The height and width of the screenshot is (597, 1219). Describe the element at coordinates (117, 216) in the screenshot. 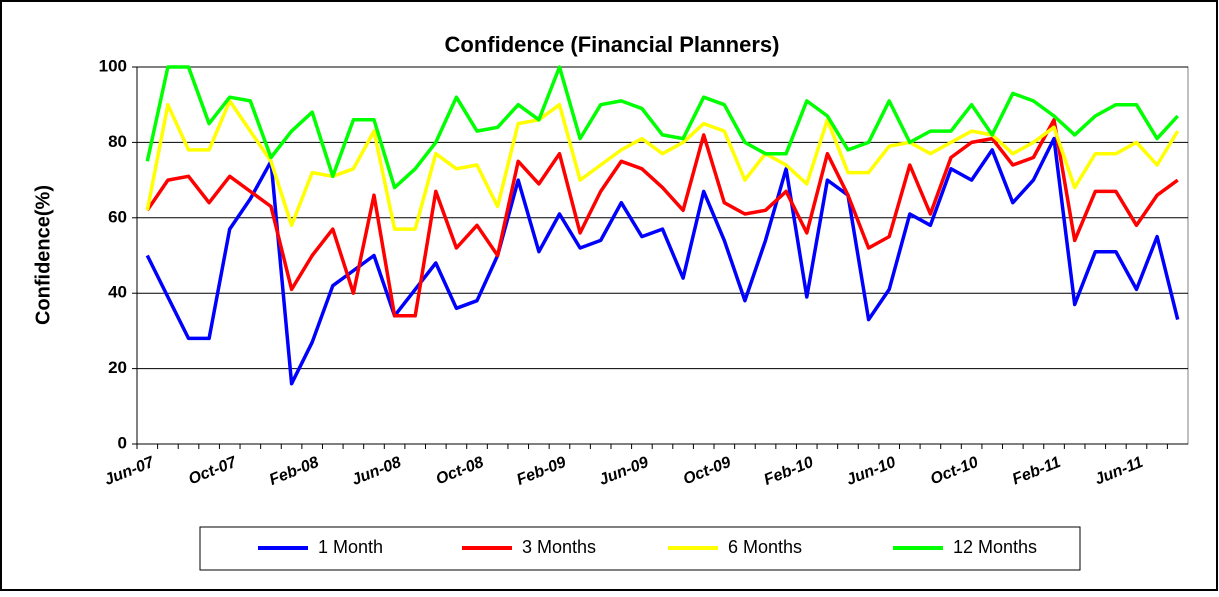

I see `y-tick-label: 60` at that location.